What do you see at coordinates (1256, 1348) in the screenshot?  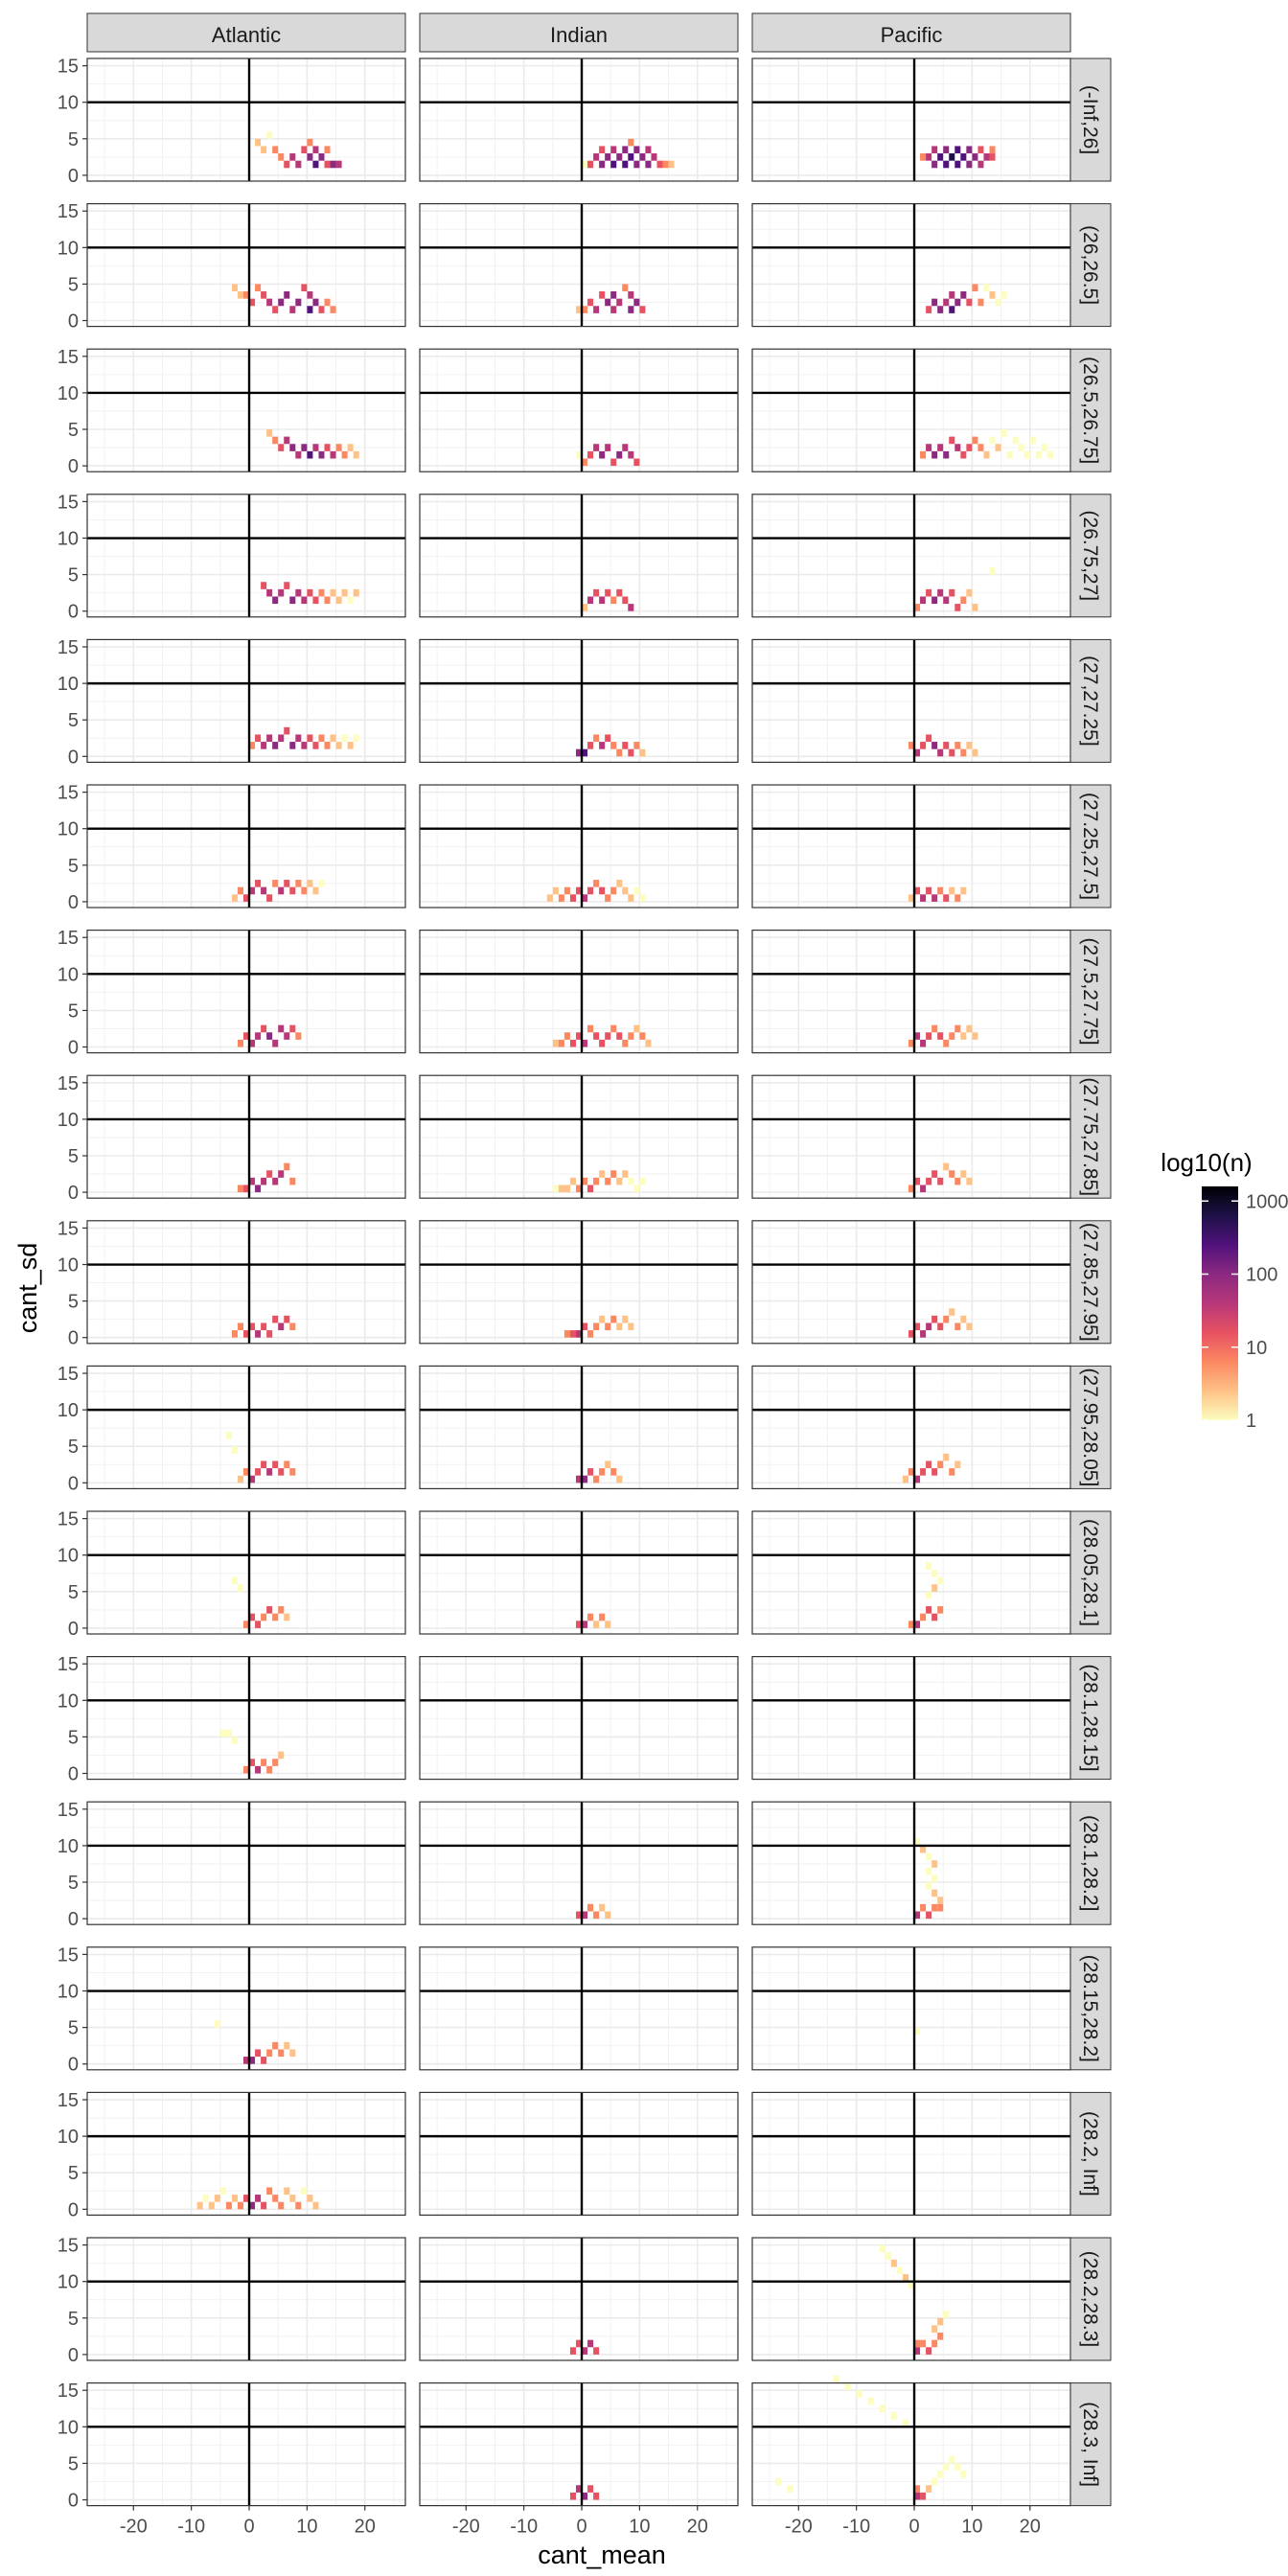 I see `legend-break-label: 10` at bounding box center [1256, 1348].